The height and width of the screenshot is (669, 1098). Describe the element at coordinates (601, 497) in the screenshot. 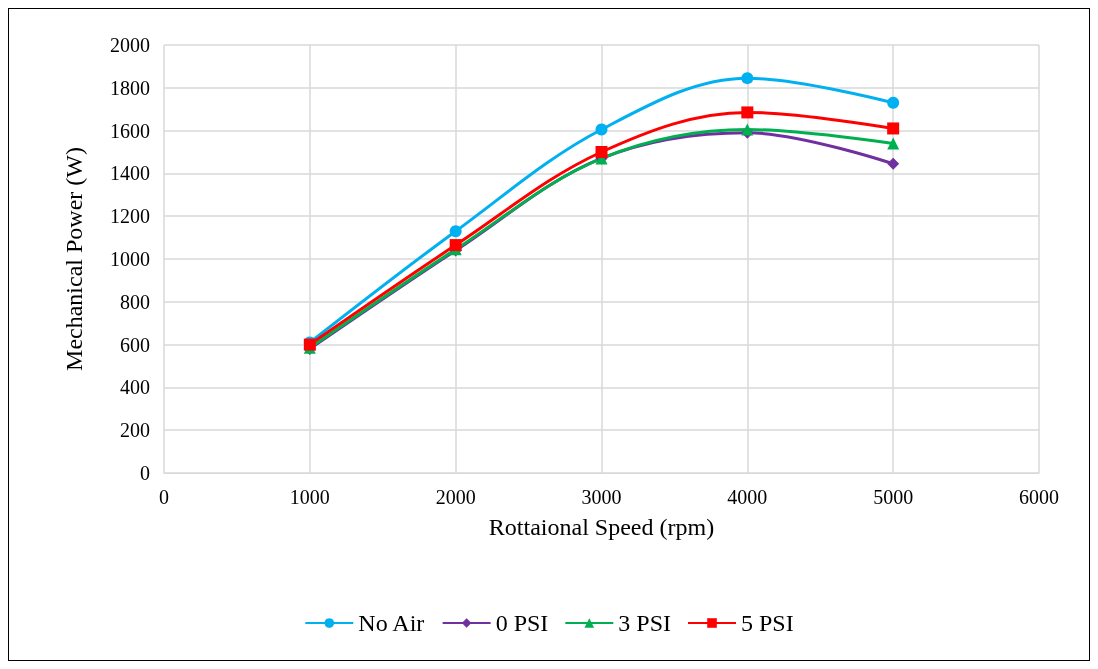

I see `x-tick-label: 3000` at that location.